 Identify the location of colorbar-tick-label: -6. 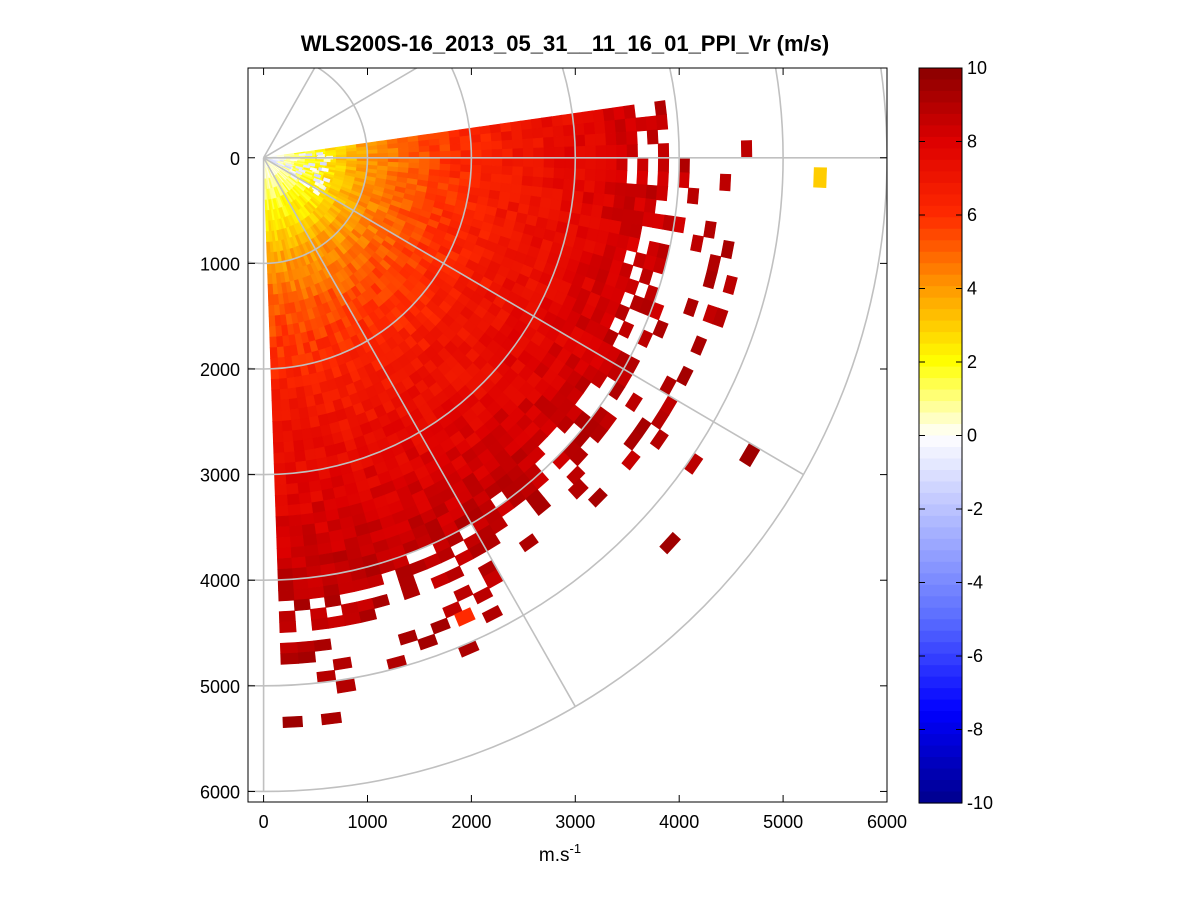
(975, 656).